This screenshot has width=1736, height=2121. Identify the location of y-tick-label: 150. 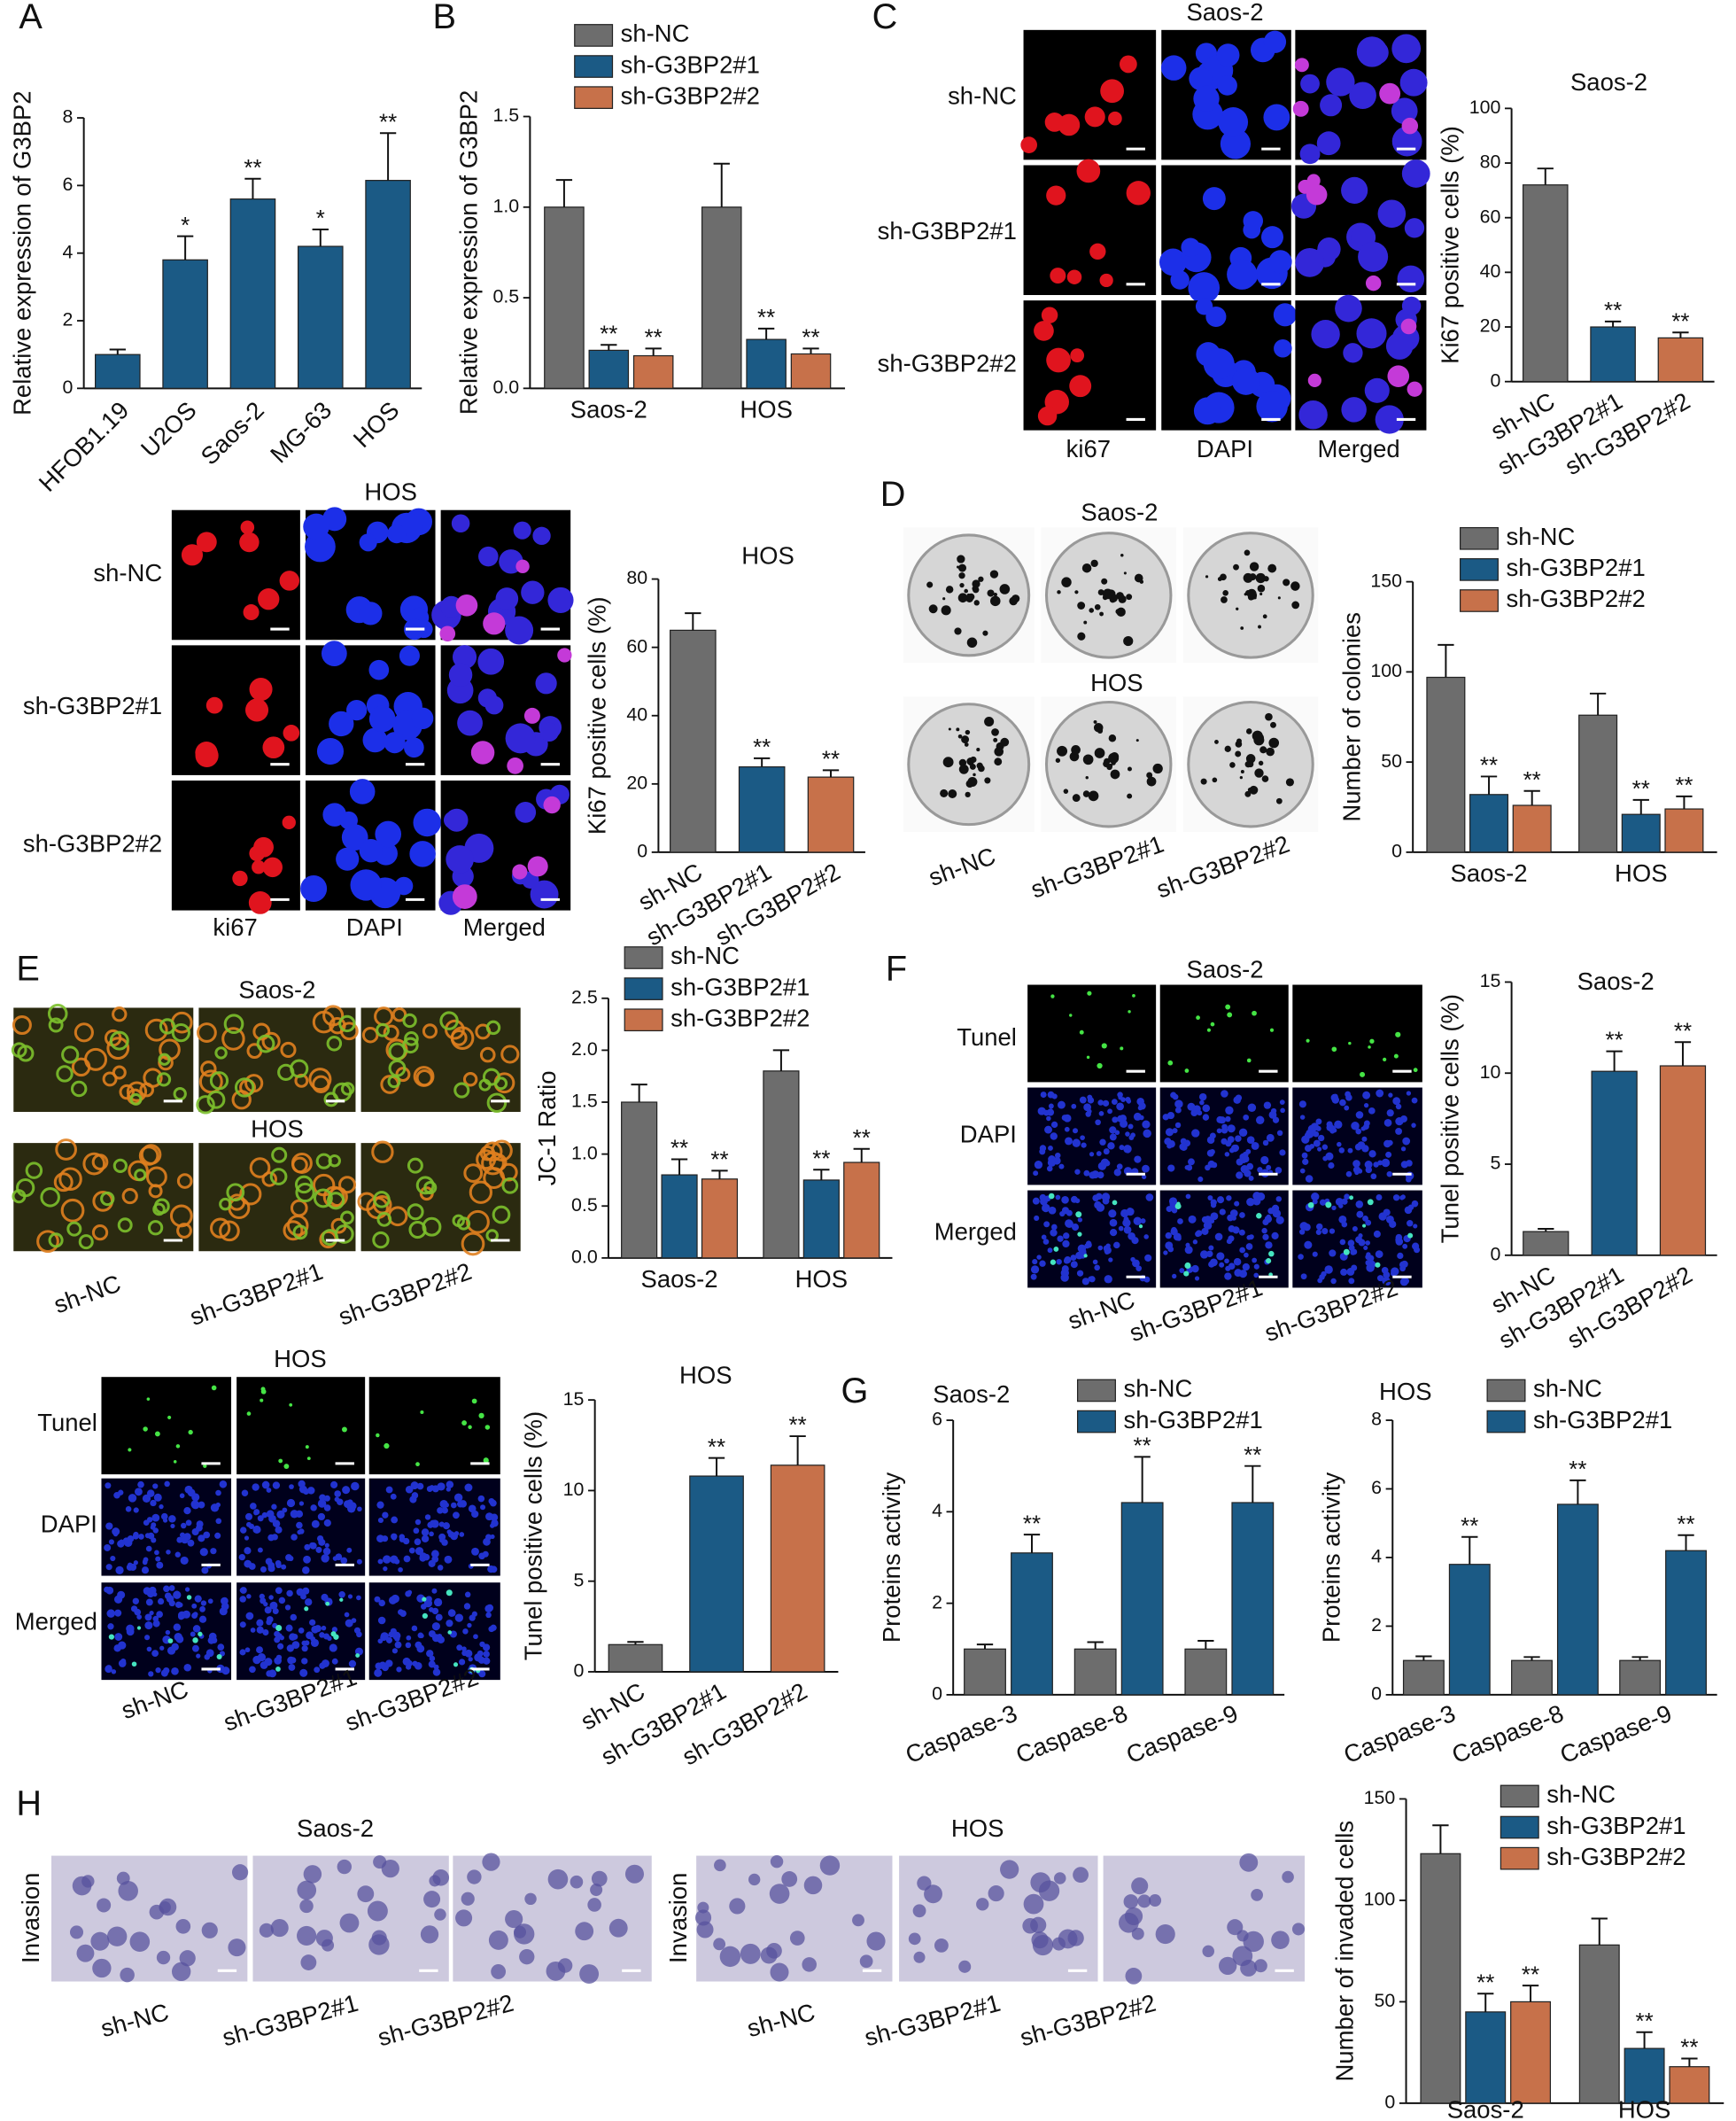
(1380, 1797).